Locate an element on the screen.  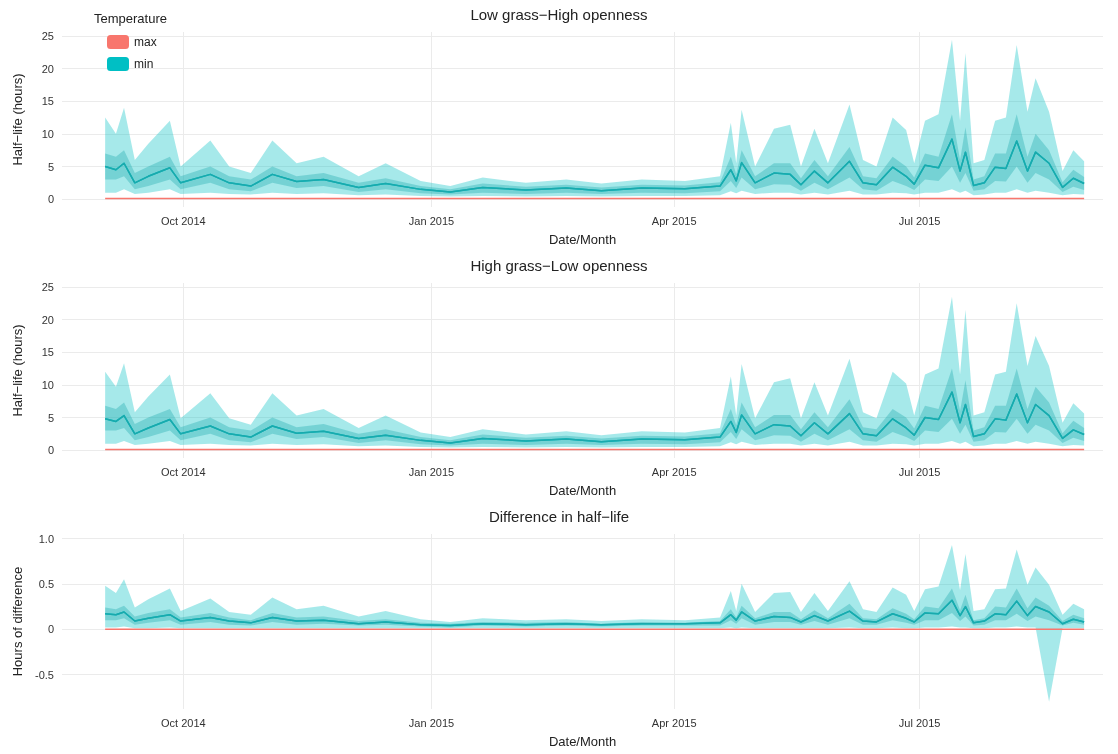
y-tick-label: -0.5 is located at coordinates (44, 674).